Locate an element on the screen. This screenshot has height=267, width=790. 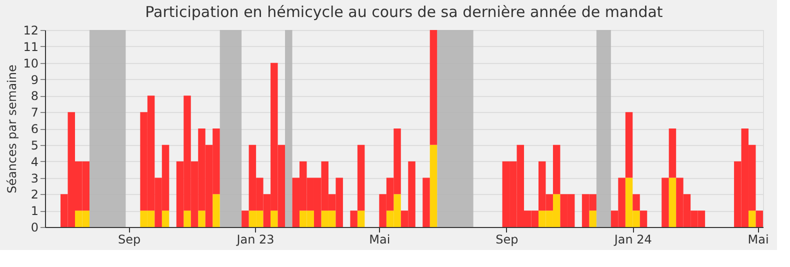
y-axis-title: Séances par semaine is located at coordinates (12, 129).